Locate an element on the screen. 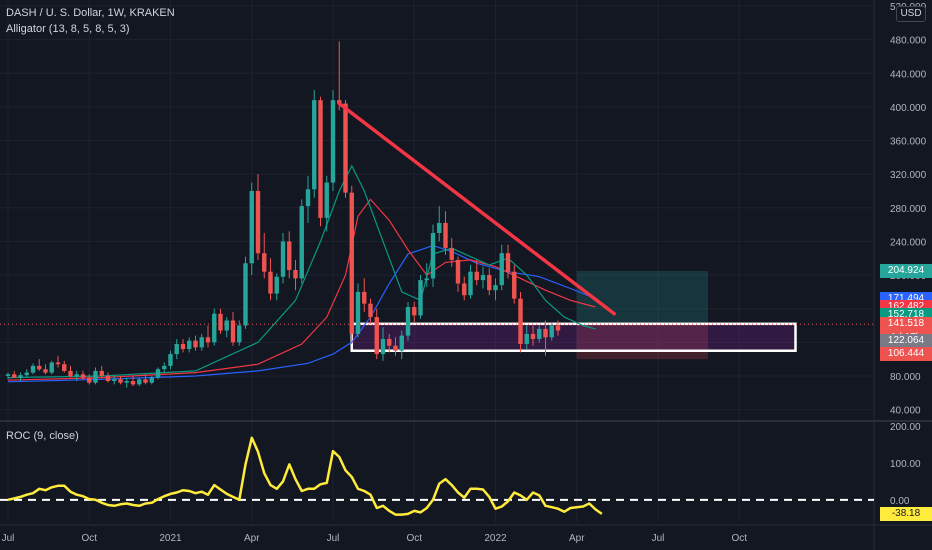  price-axis-label: 400.000 is located at coordinates (908, 108).